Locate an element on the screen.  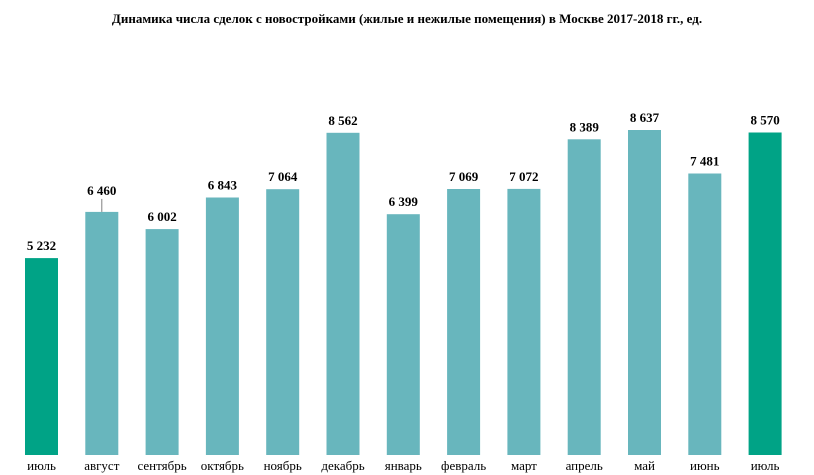
value-label-9: 8 389 is located at coordinates (585, 126).